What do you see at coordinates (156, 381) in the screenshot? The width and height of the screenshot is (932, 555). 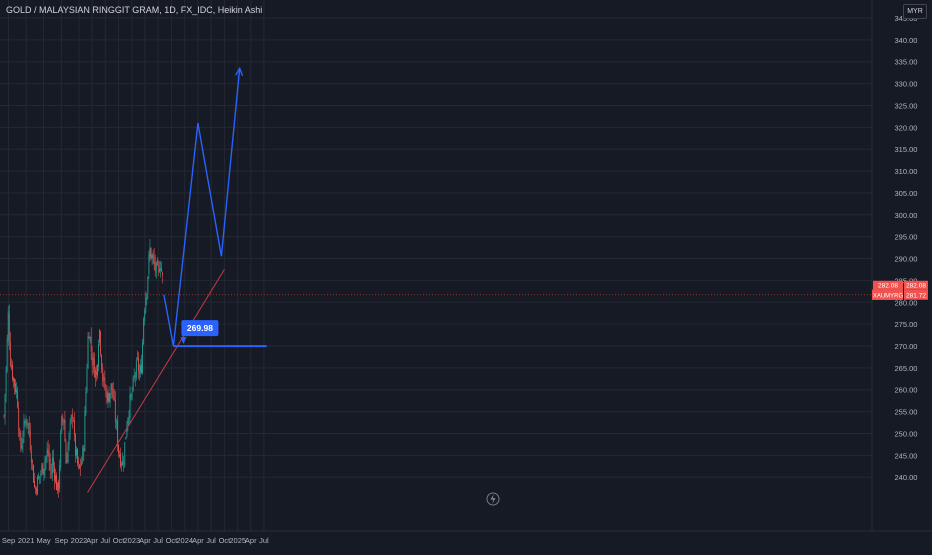 I see `support-trendline` at bounding box center [156, 381].